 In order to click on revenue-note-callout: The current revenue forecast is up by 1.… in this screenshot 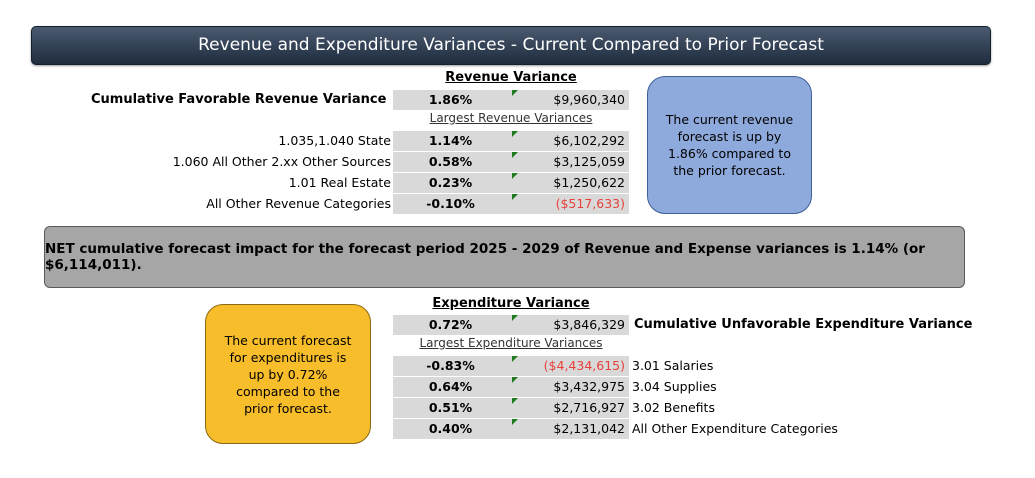, I will do `click(729, 145)`.